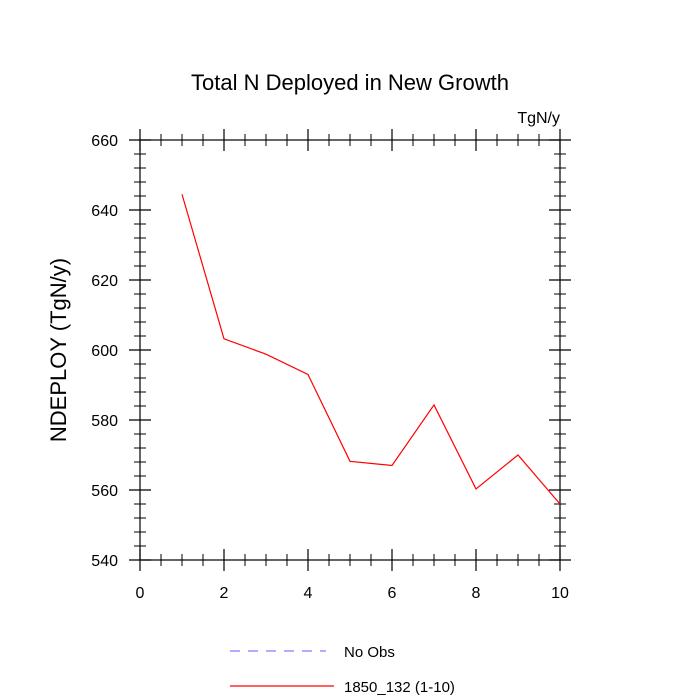 This screenshot has height=700, width=700. Describe the element at coordinates (369, 652) in the screenshot. I see `legend-label: No Obs` at that location.